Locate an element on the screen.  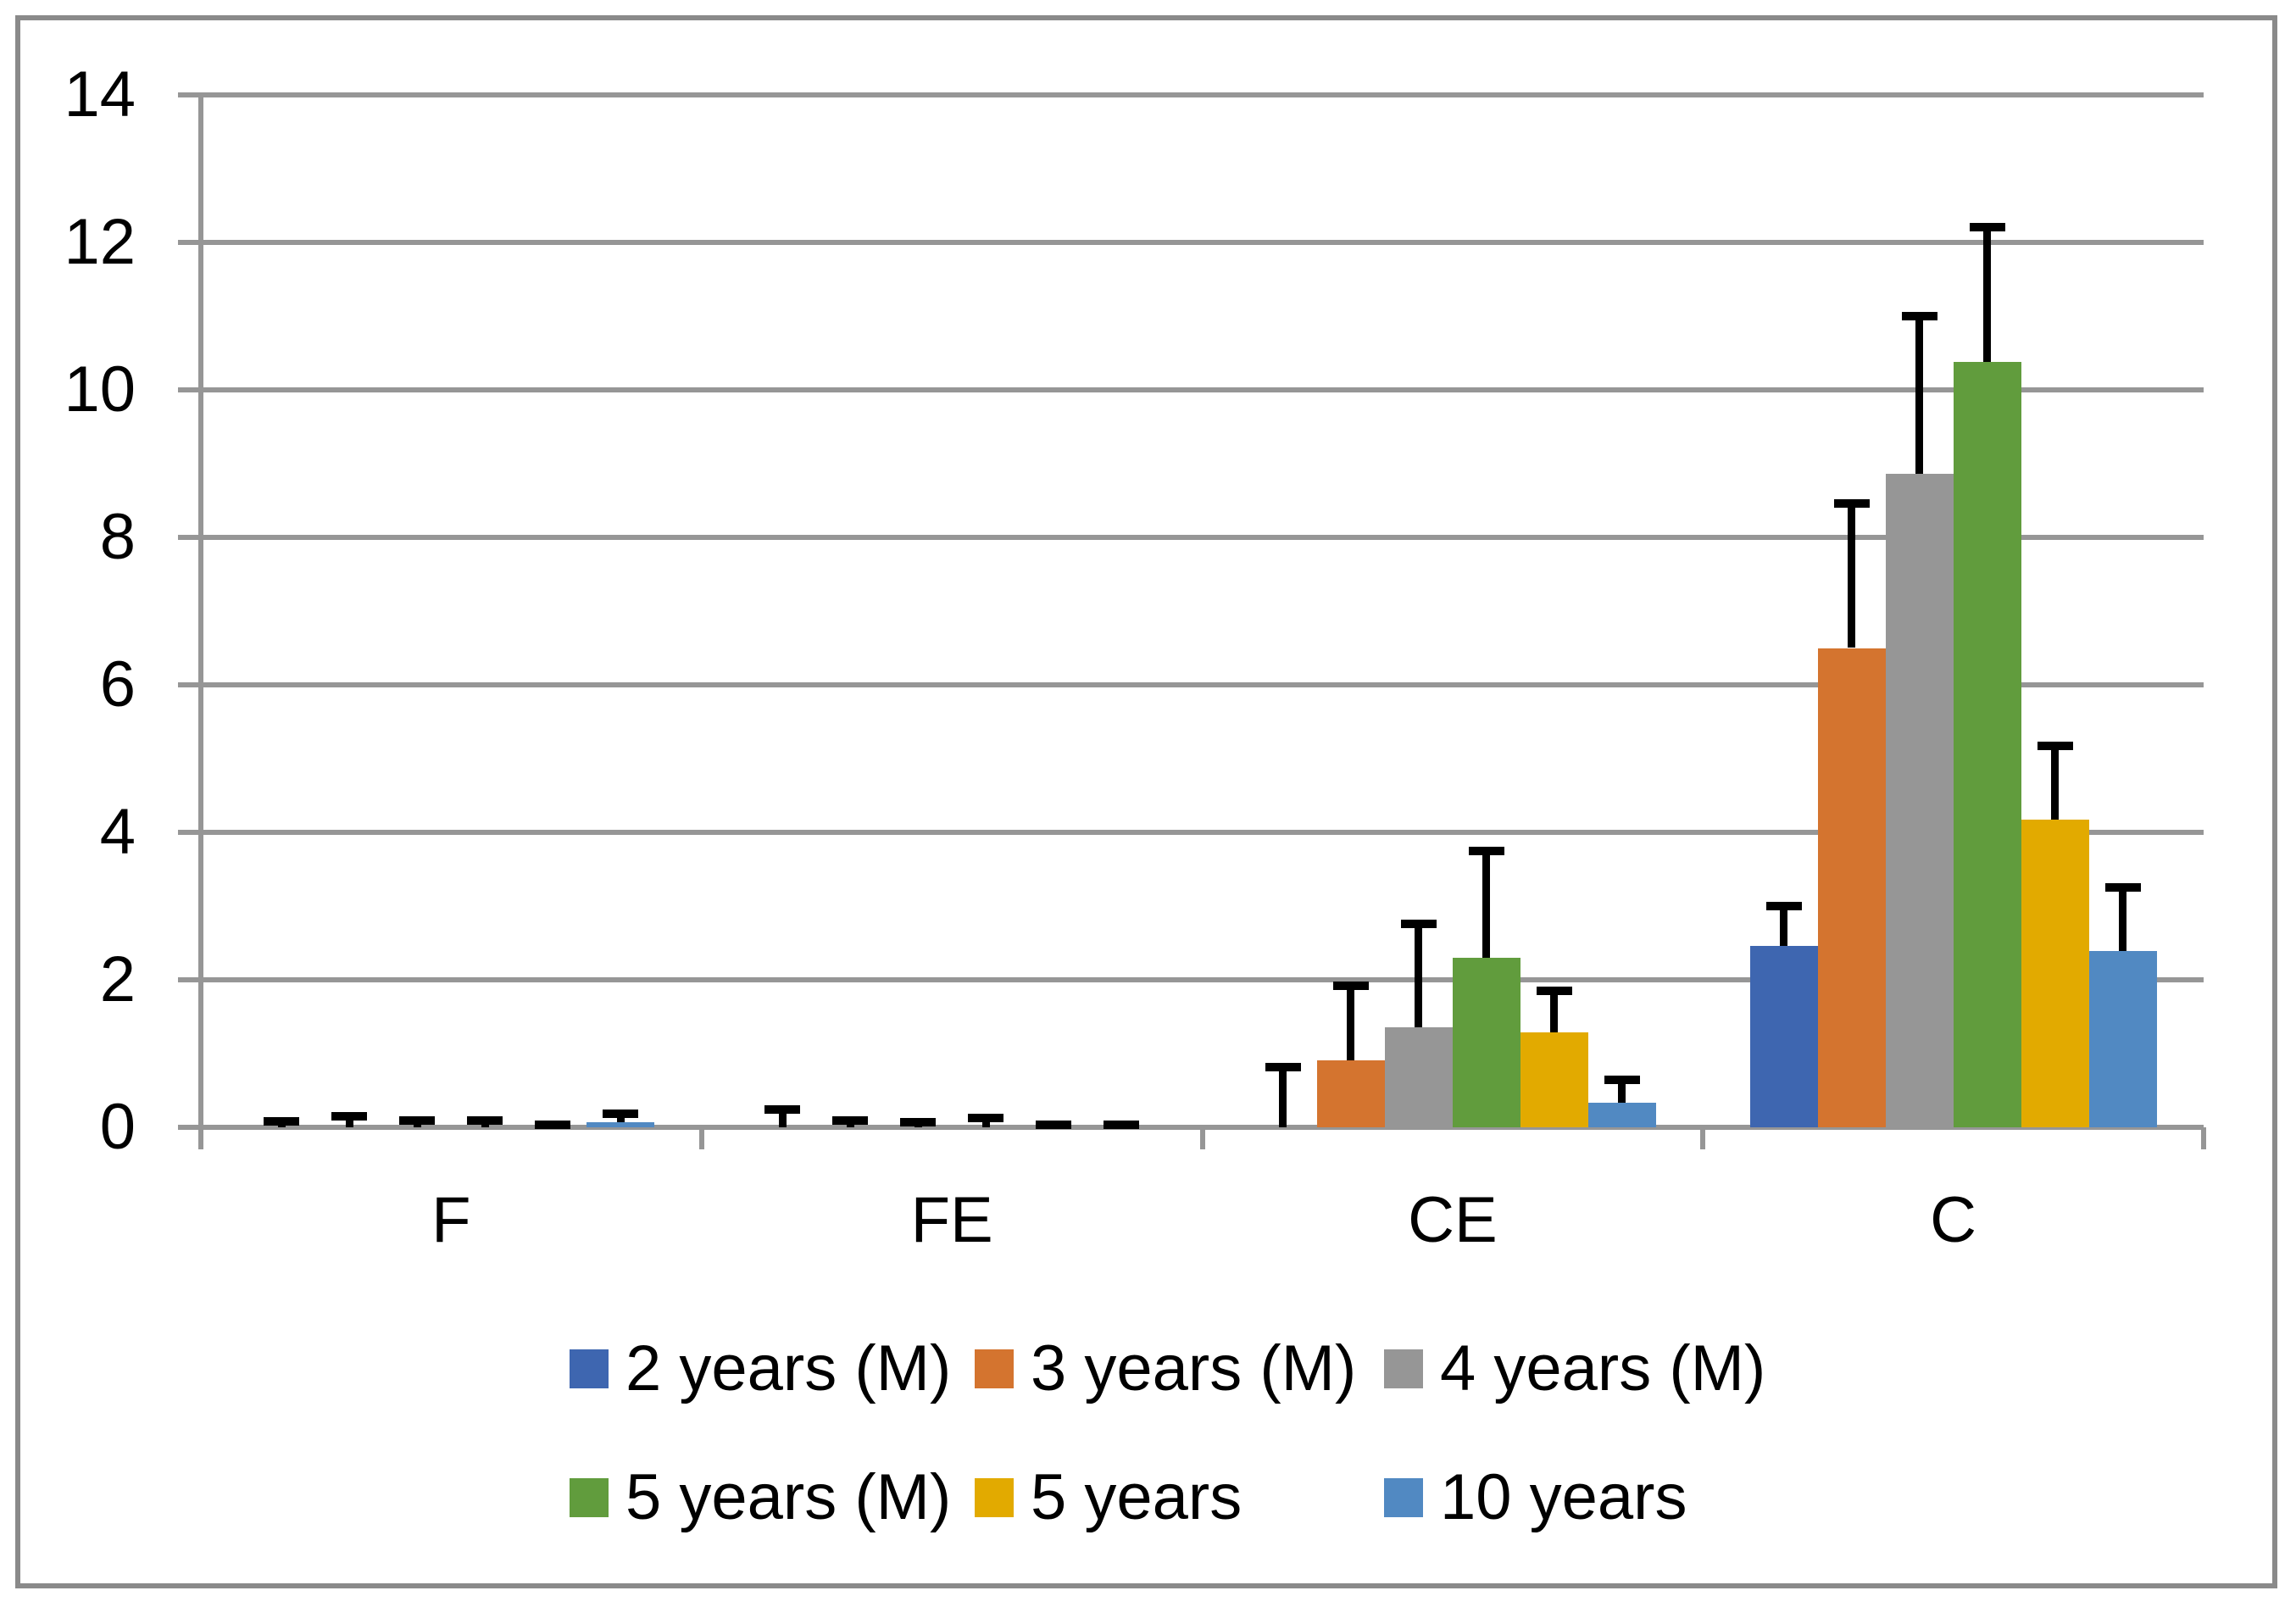
x-category-label: C is located at coordinates (1954, 1220).